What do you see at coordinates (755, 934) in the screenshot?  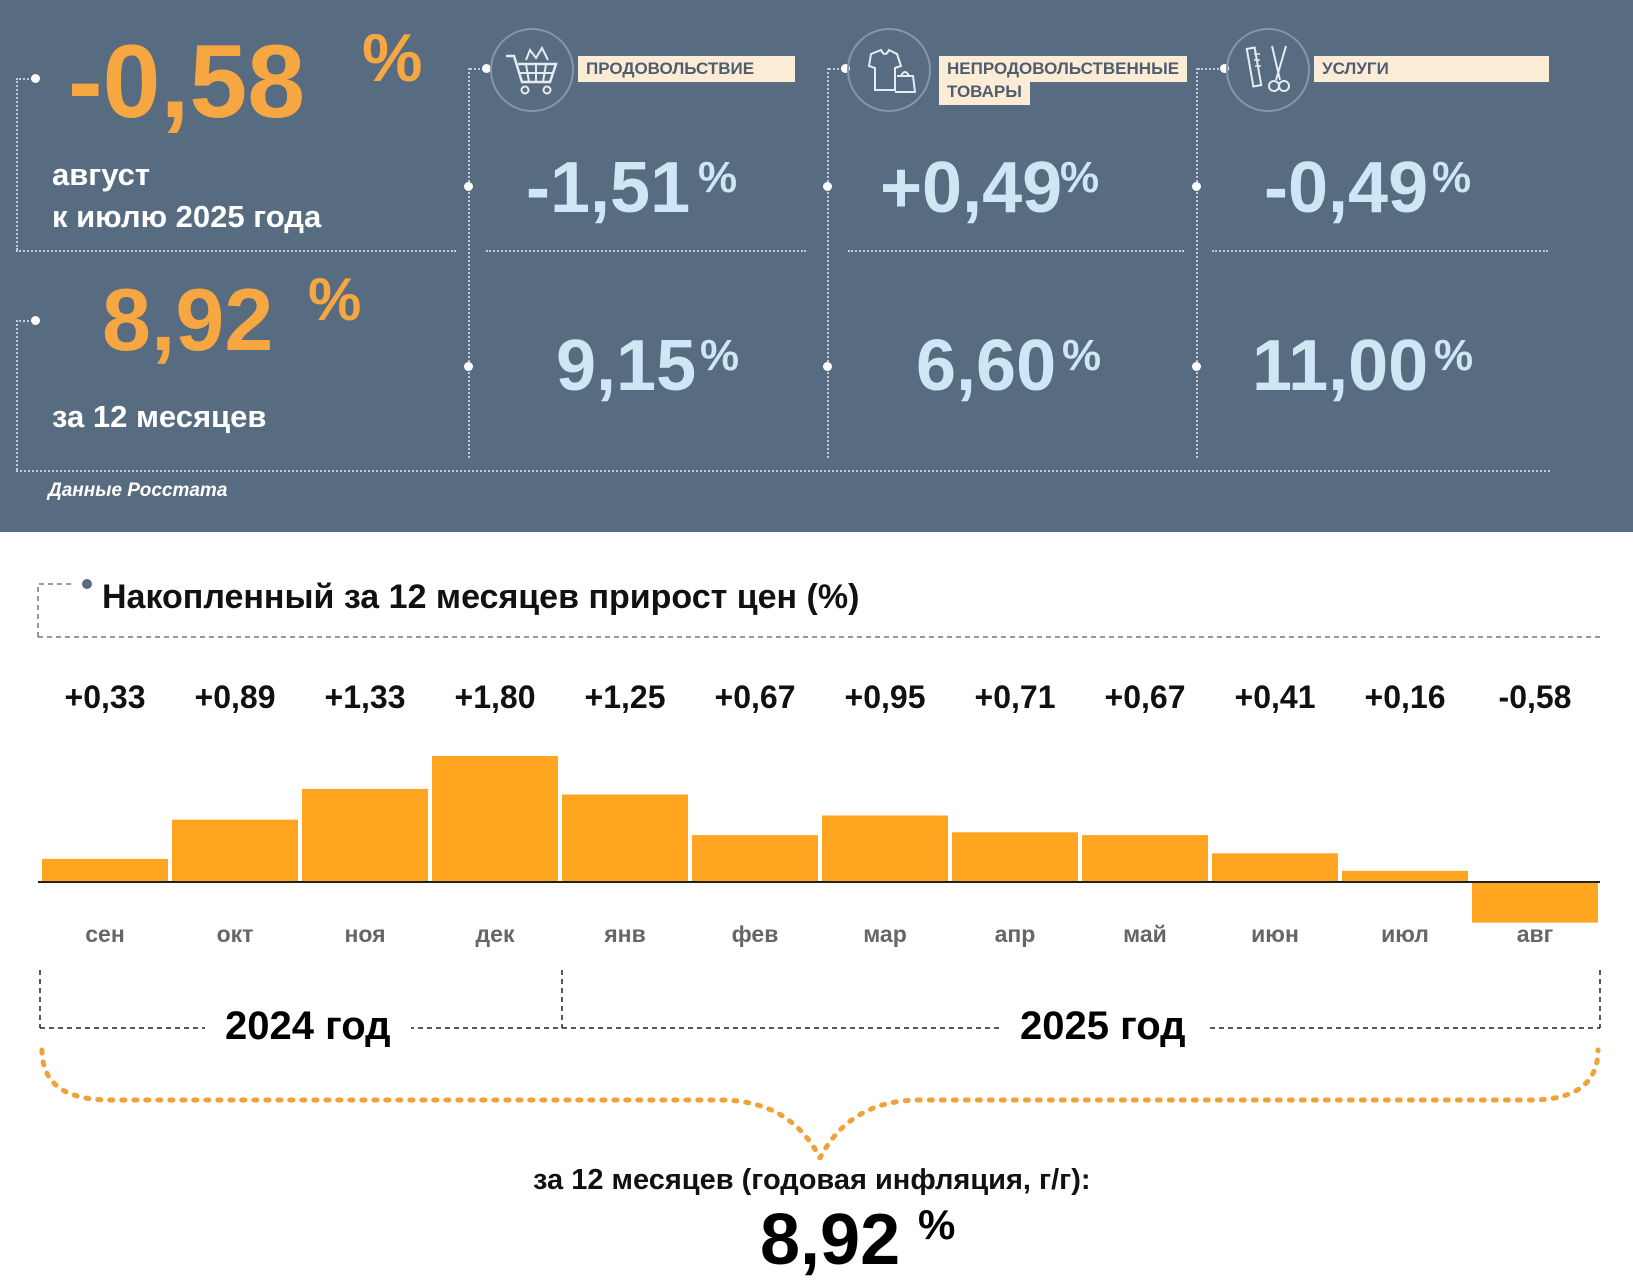 I see `month-label: фев` at bounding box center [755, 934].